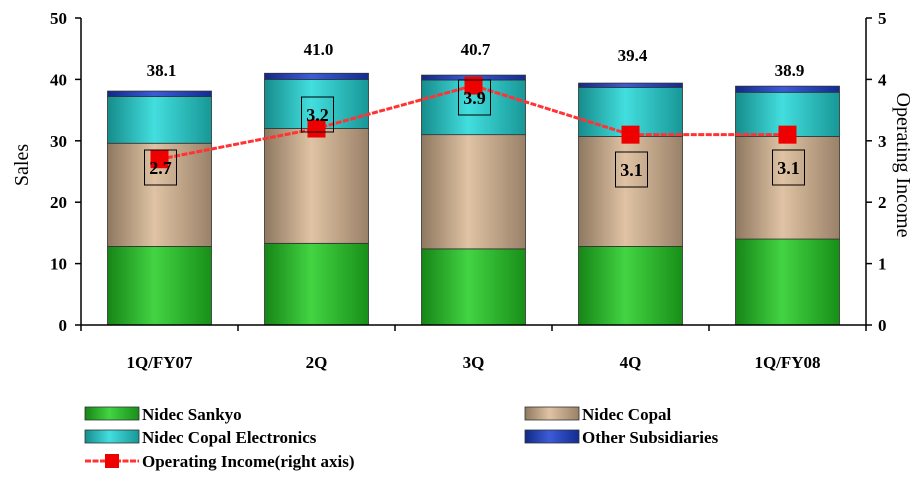  I want to click on y-tick-label: 40, so click(58, 79).